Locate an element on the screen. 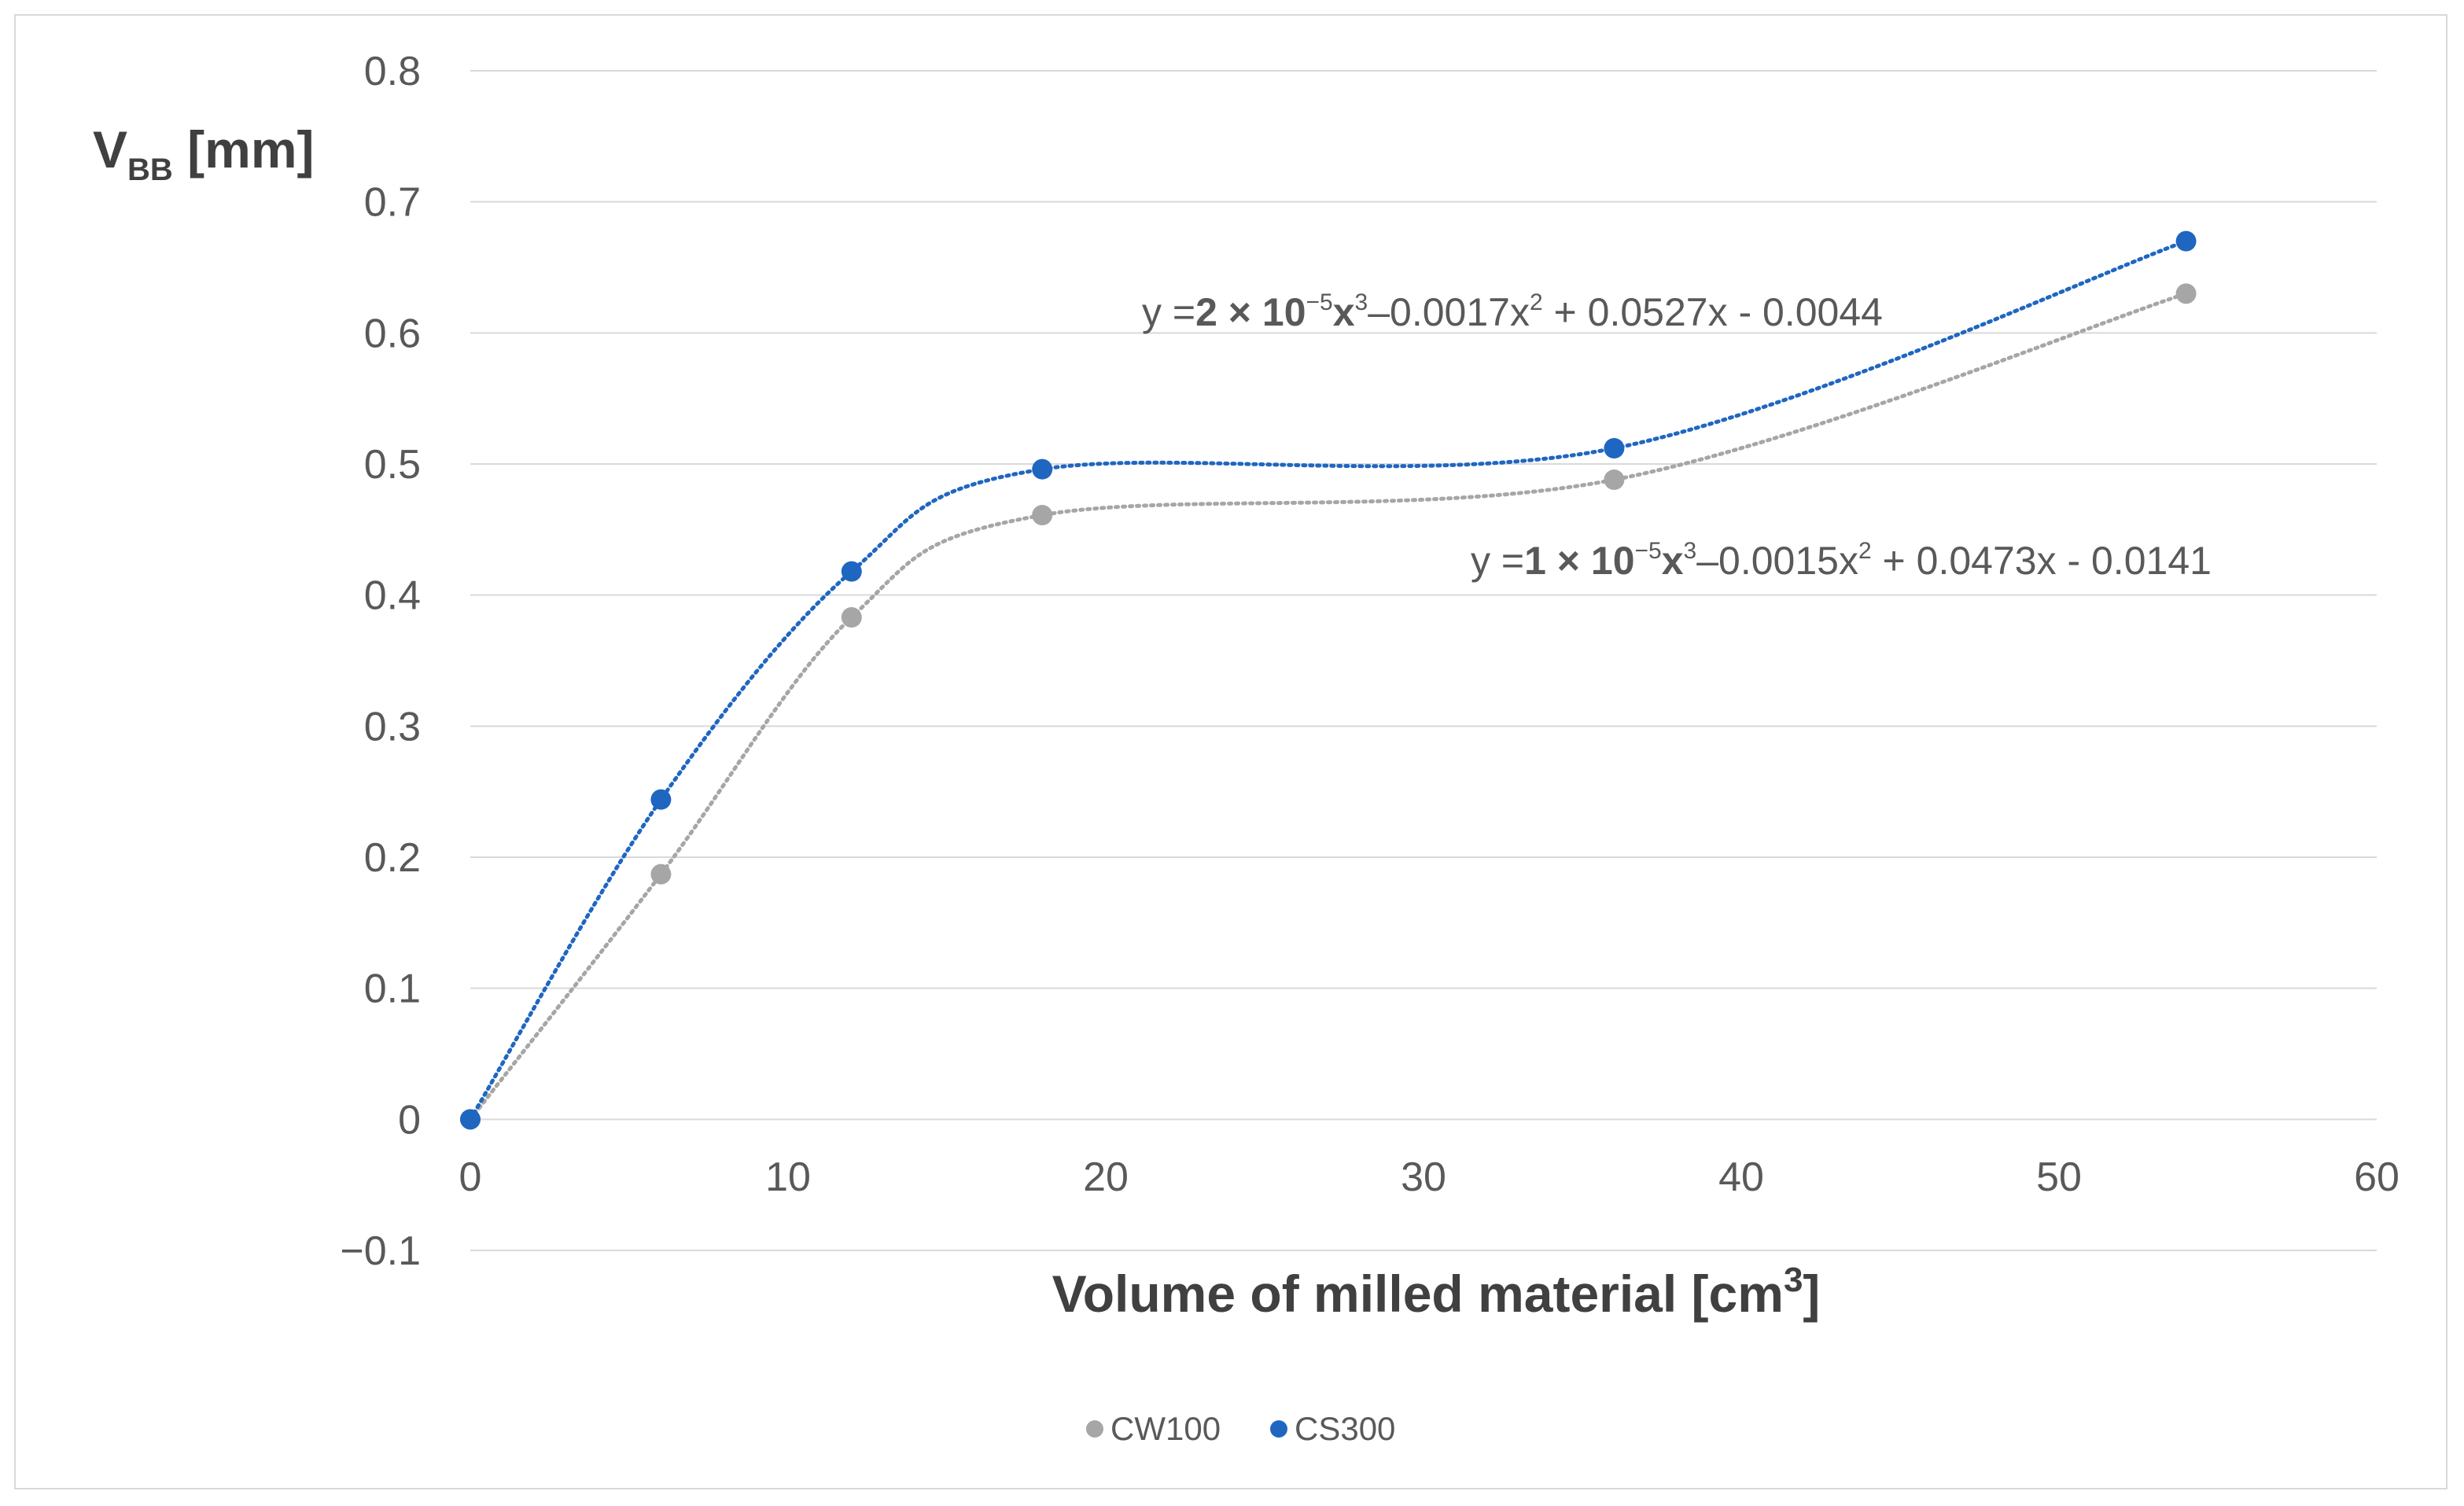 This screenshot has width=2464, height=1506. y-axis-title-main: V is located at coordinates (110, 149).